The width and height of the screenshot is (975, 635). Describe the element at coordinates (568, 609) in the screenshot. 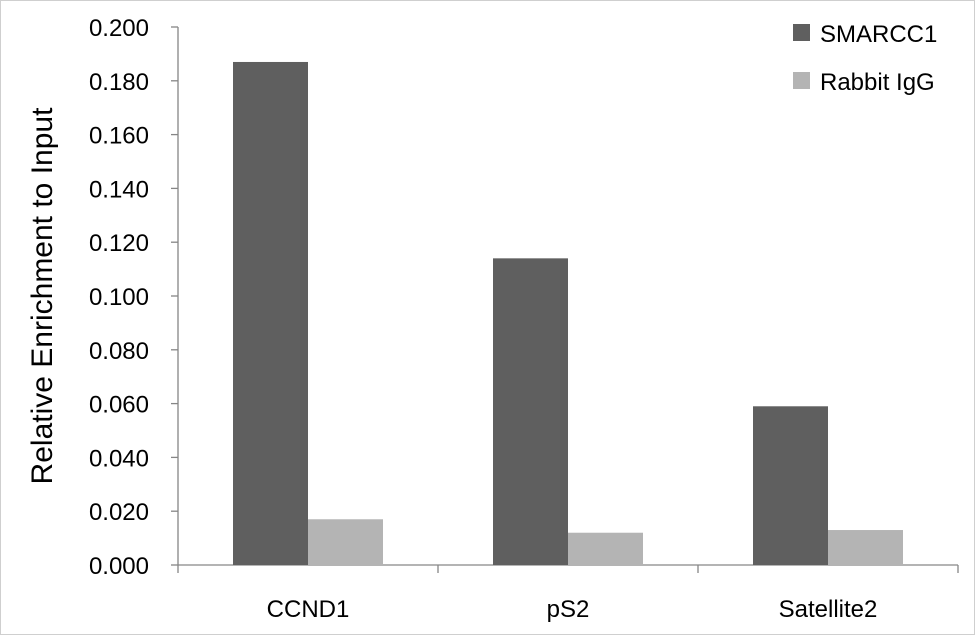

I see `x-tick-label: pS2` at that location.